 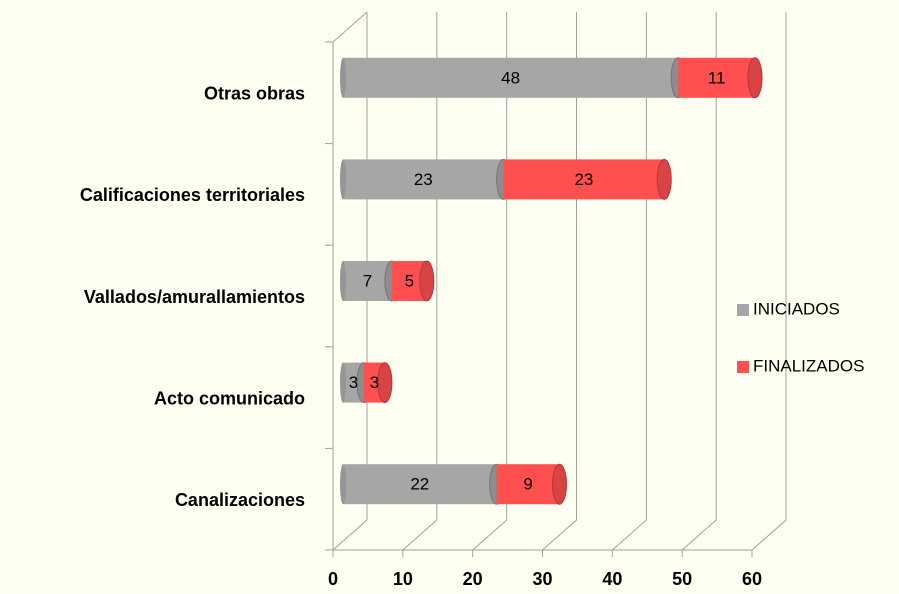 I want to click on category-label: Otras obras, so click(x=254, y=94).